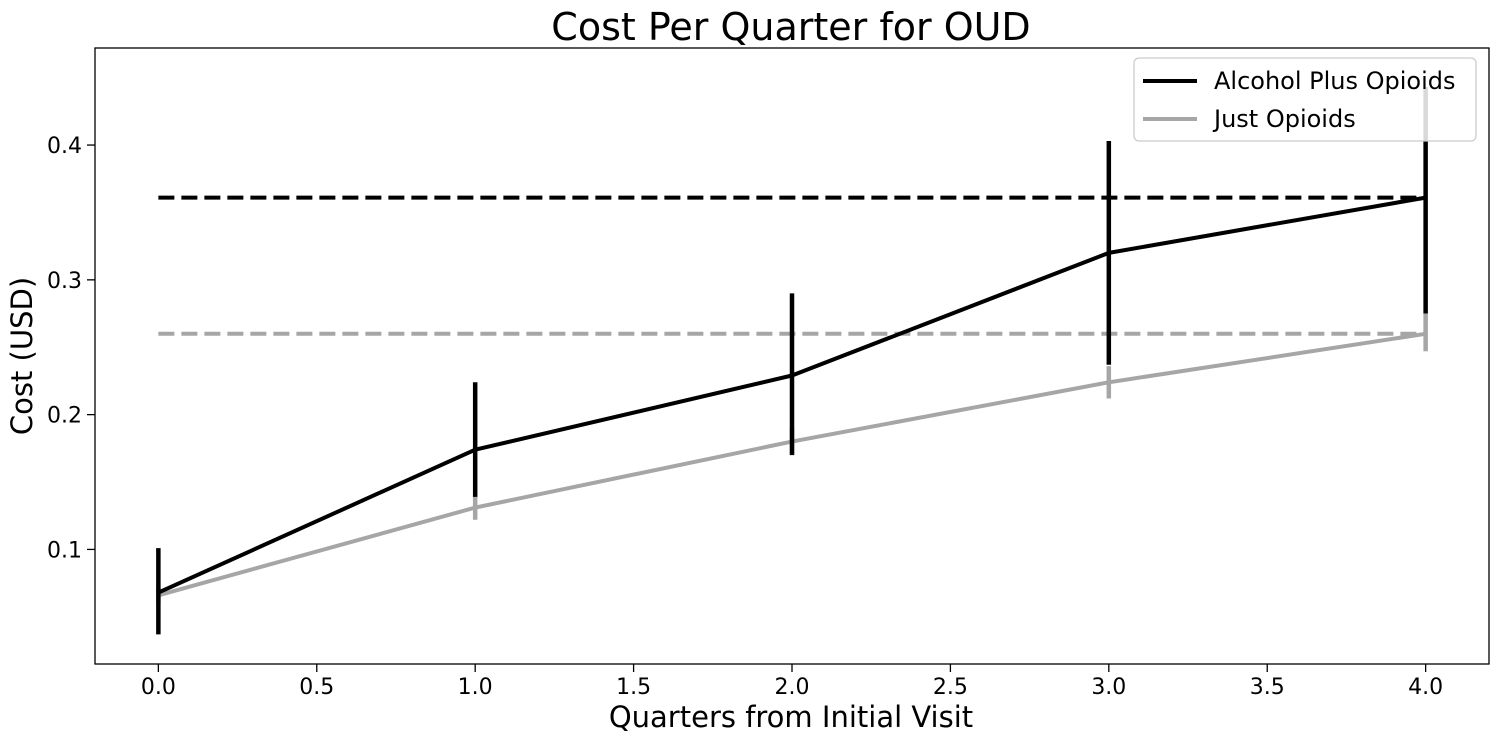  I want to click on x-tick-label: 2.0, so click(792, 687).